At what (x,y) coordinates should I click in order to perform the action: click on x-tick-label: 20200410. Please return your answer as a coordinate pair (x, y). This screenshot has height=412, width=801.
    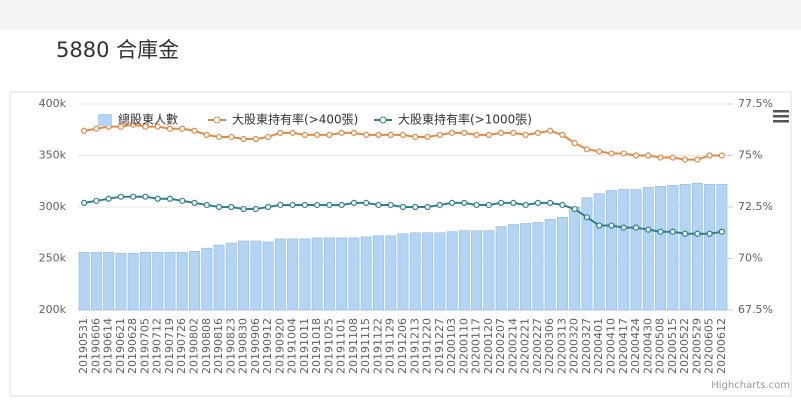
    Looking at the image, I should click on (610, 346).